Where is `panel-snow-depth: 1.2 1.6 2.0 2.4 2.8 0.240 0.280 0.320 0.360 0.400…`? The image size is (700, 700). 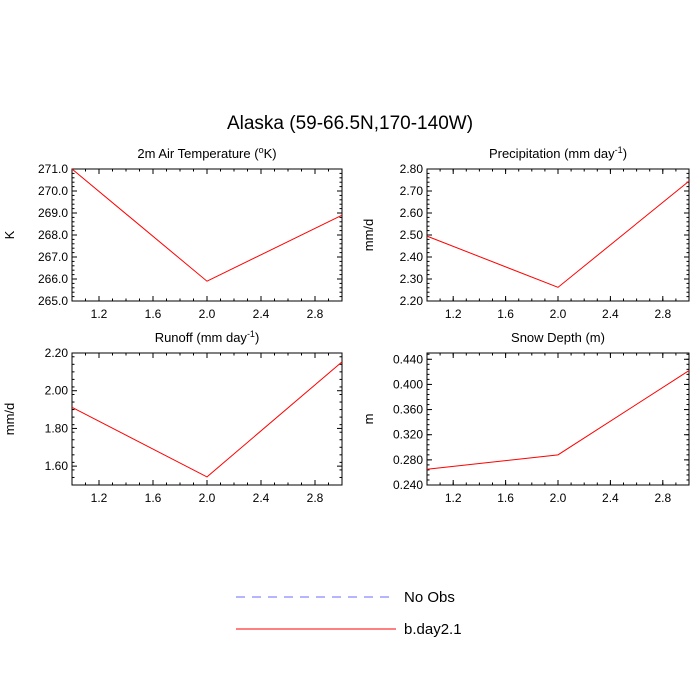 panel-snow-depth: 1.2 1.6 2.0 2.4 2.8 0.240 0.280 0.320 0.360 0.400… is located at coordinates (525, 417).